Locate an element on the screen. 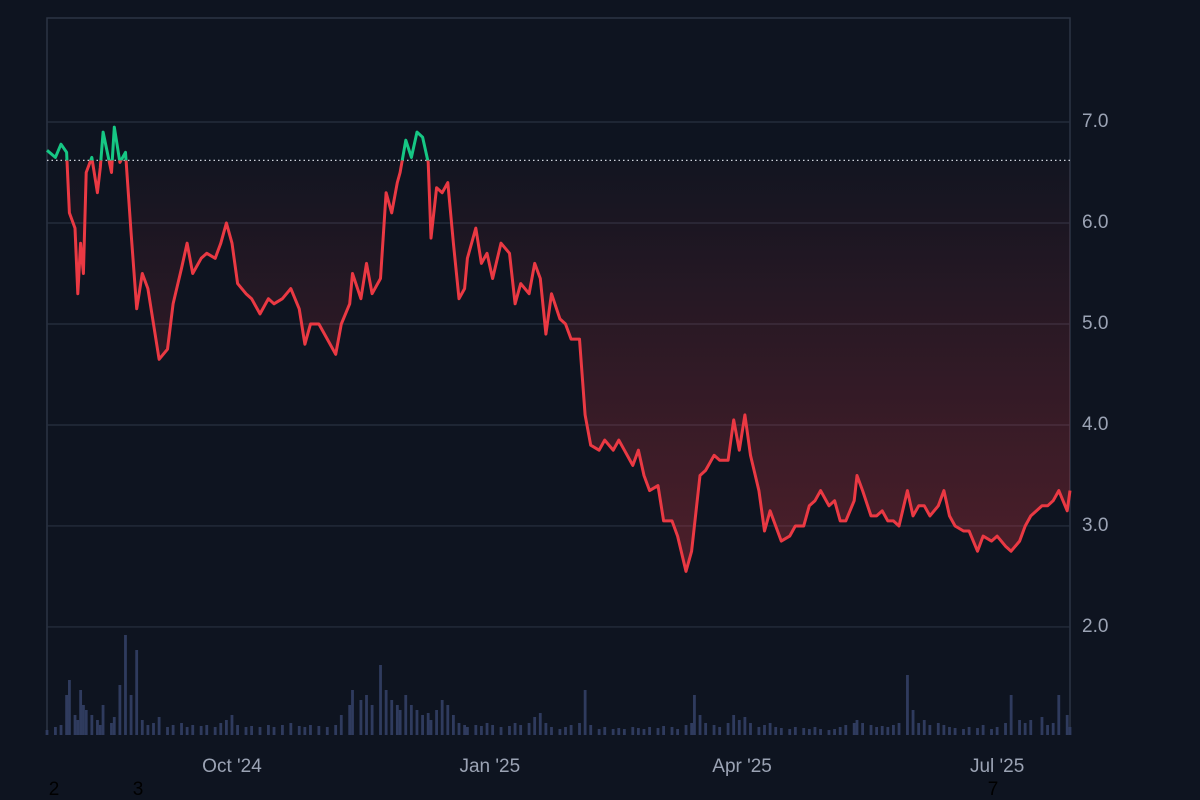 This screenshot has width=1200, height=800. x-tick-label: Jan '25 is located at coordinates (489, 766).